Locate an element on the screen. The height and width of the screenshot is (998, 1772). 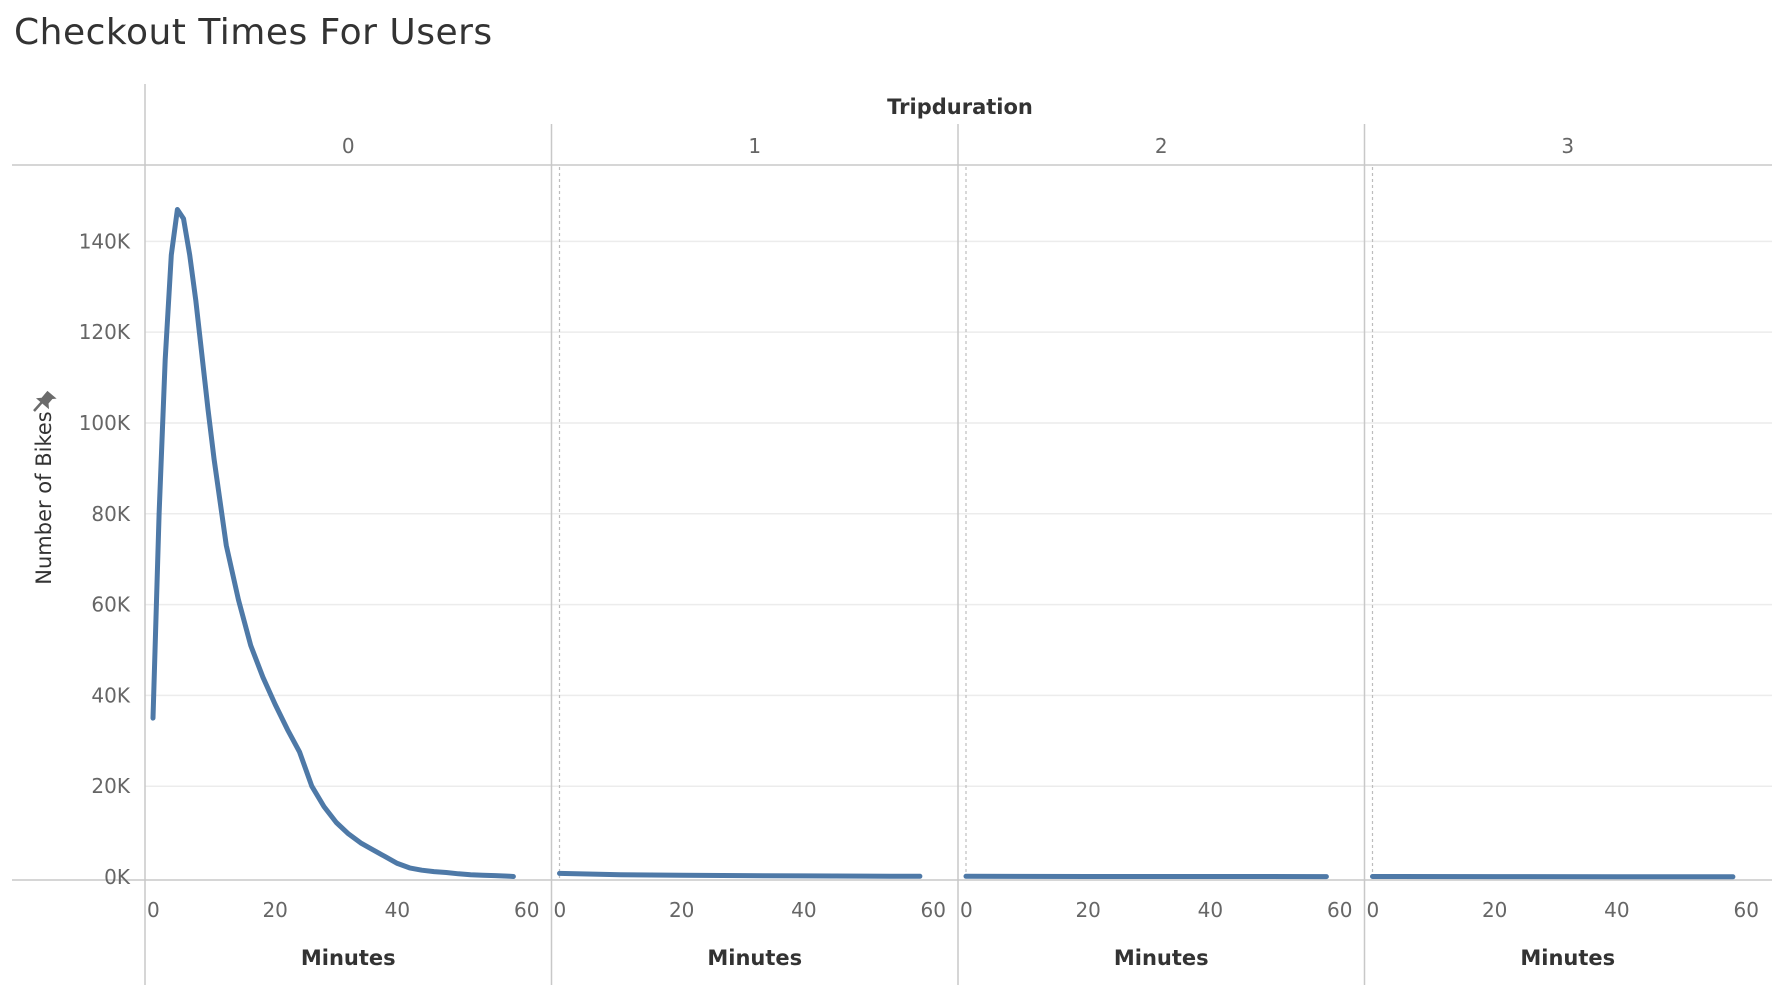
panel-header-label: 0 is located at coordinates (348, 146).